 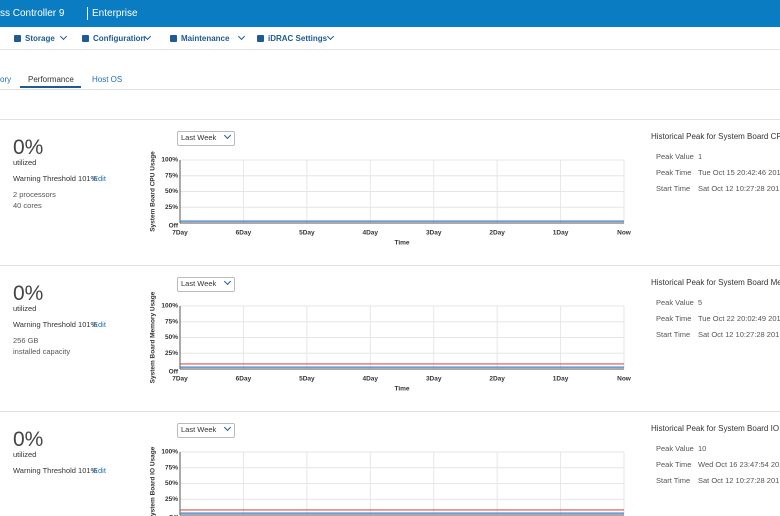 I want to click on nav-item: Configuration, so click(x=119, y=38).